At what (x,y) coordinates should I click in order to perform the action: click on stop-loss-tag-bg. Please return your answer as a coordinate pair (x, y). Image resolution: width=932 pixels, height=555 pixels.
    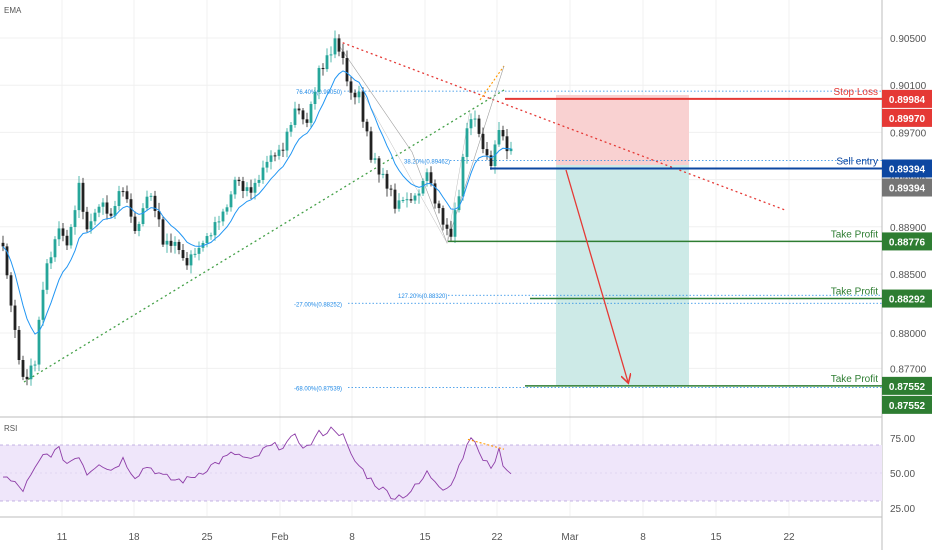
    Looking at the image, I should click on (907, 98).